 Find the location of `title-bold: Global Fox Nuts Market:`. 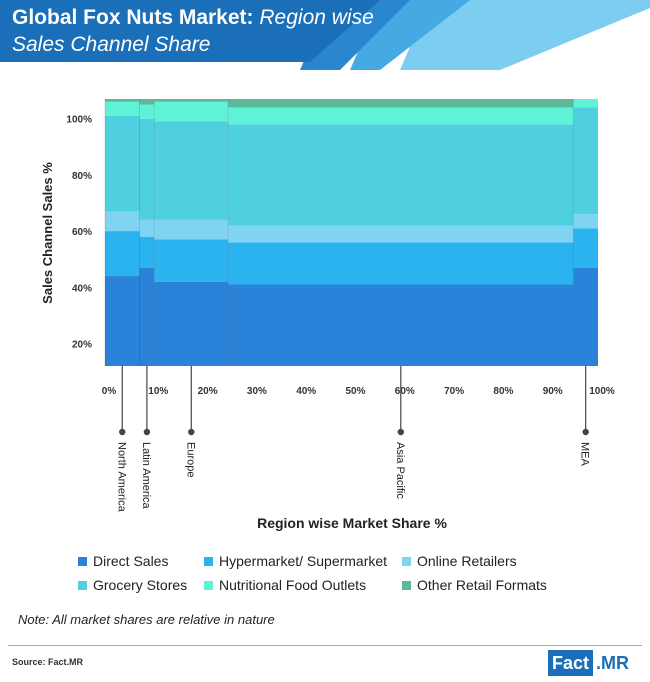

title-bold: Global Fox Nuts Market: is located at coordinates (133, 17).